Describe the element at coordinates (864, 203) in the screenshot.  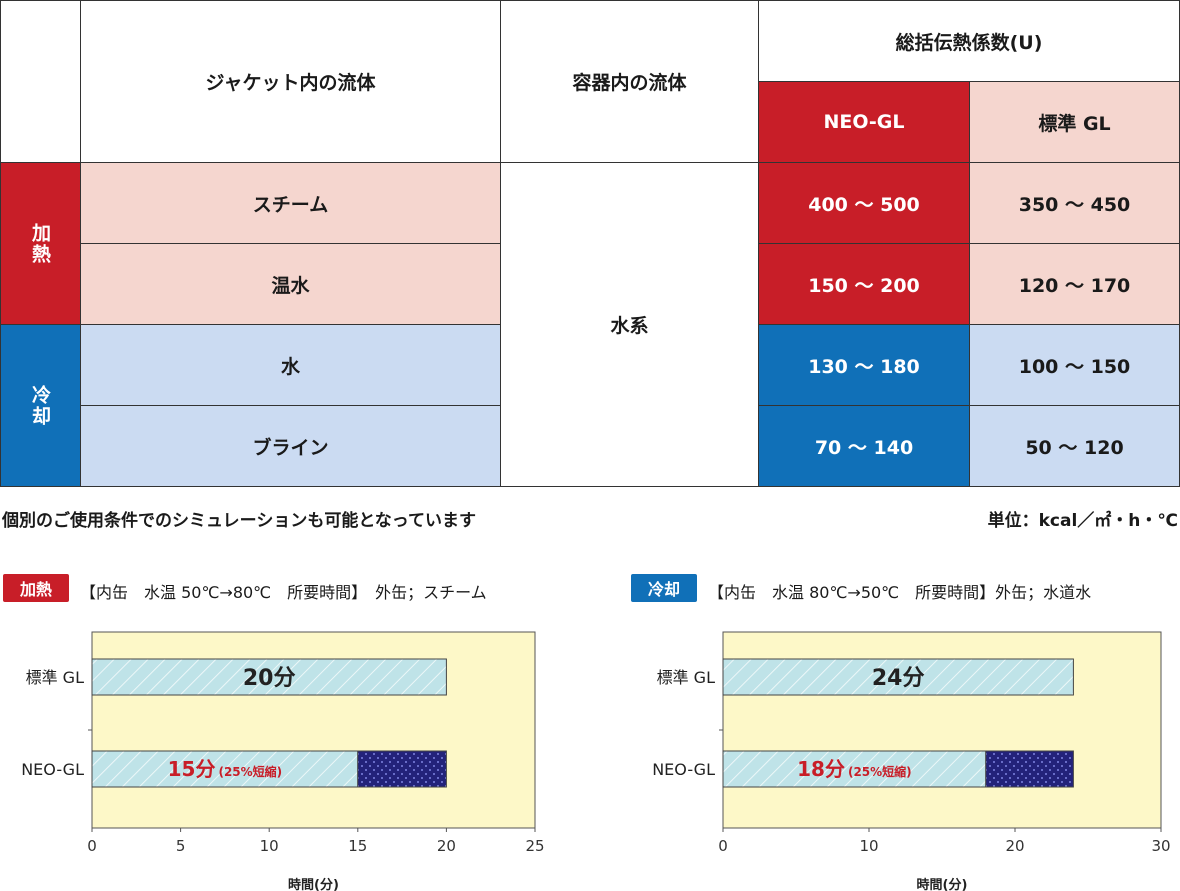
I see `row-neo-steam: 400 ～ 500` at that location.